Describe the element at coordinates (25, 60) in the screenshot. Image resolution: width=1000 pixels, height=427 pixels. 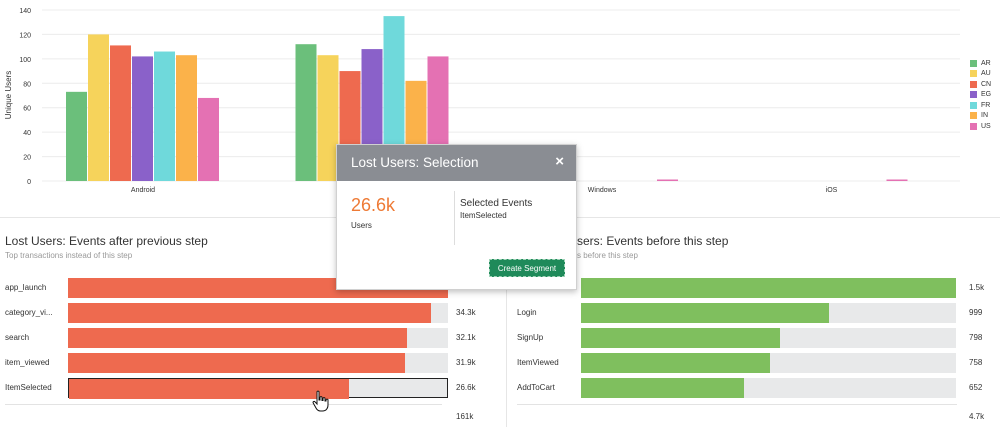
I see `y-tick-label: 100` at that location.